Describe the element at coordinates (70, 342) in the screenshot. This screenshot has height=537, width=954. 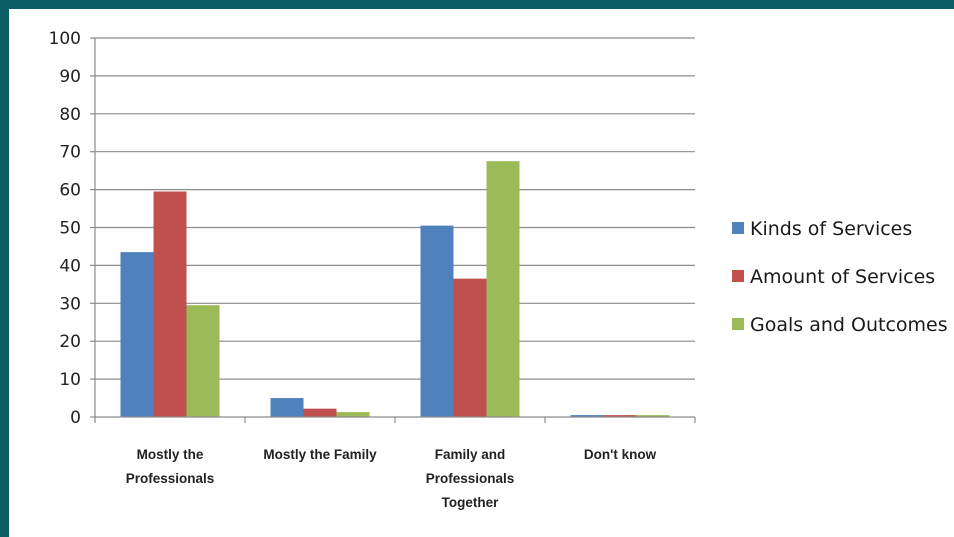
I see `y-tick-label: 20` at that location.